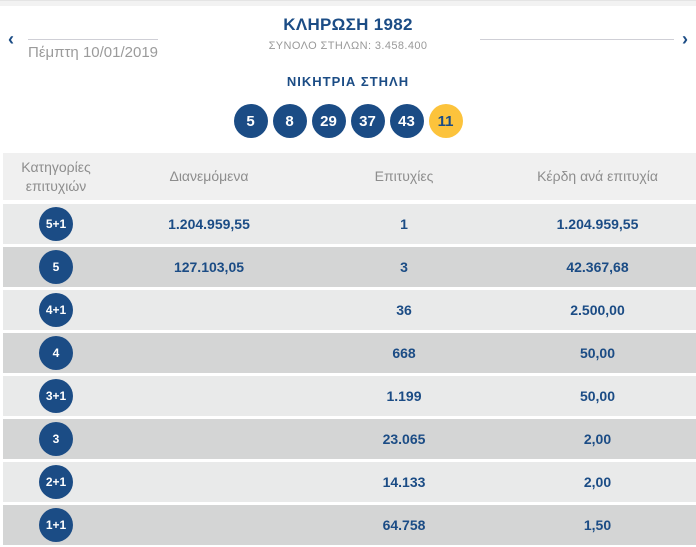 The height and width of the screenshot is (547, 696). Describe the element at coordinates (56, 310) in the screenshot. I see `category-badge: 4+1` at that location.